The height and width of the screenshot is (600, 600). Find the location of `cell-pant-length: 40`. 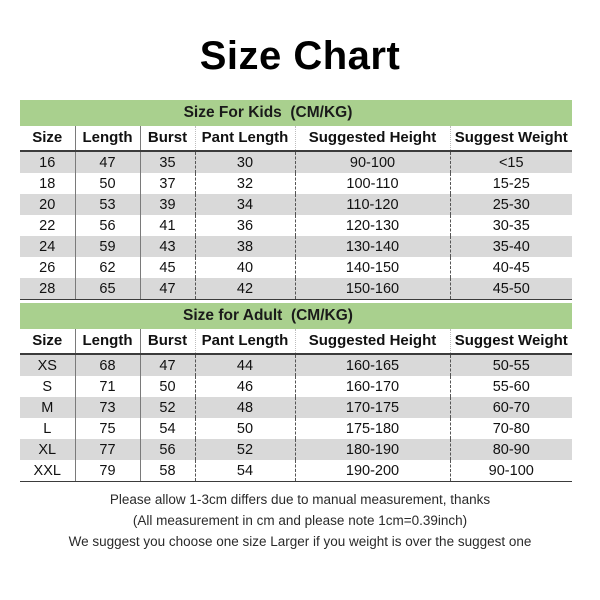

cell-pant-length: 40 is located at coordinates (245, 267).